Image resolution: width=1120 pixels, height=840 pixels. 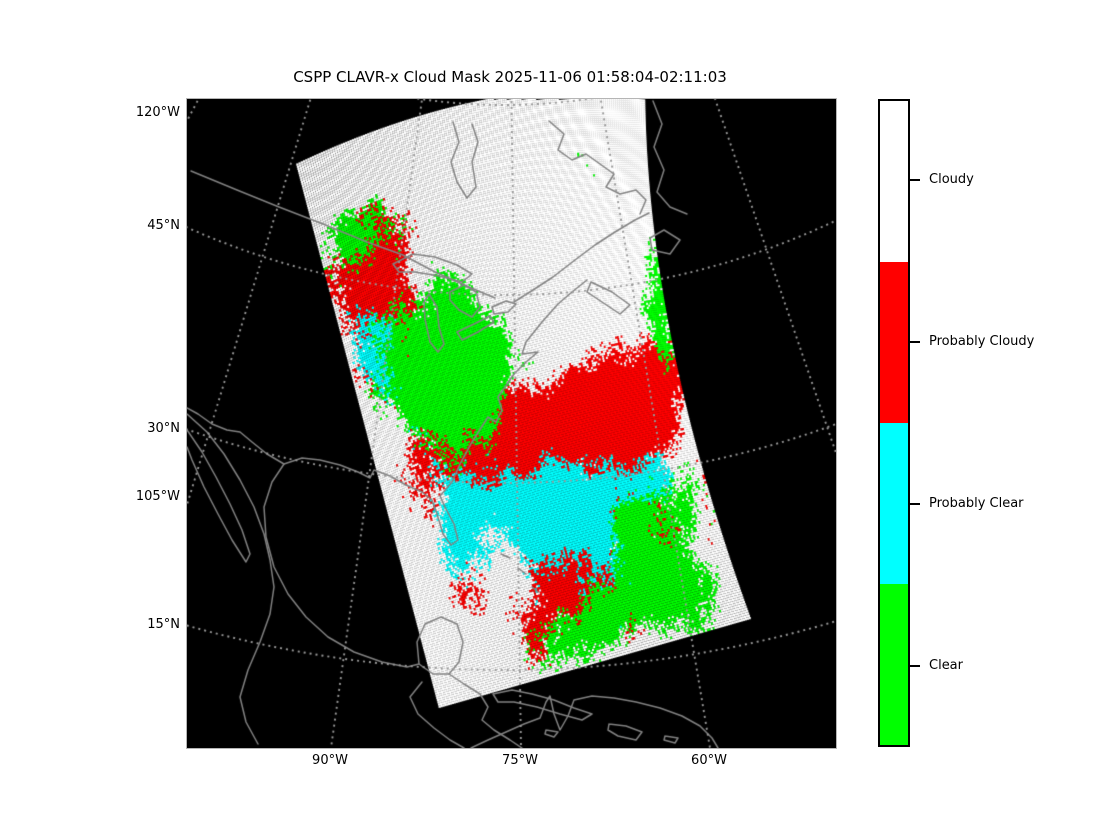 I want to click on colorbar-tick-probably-clear, so click(x=915, y=504).